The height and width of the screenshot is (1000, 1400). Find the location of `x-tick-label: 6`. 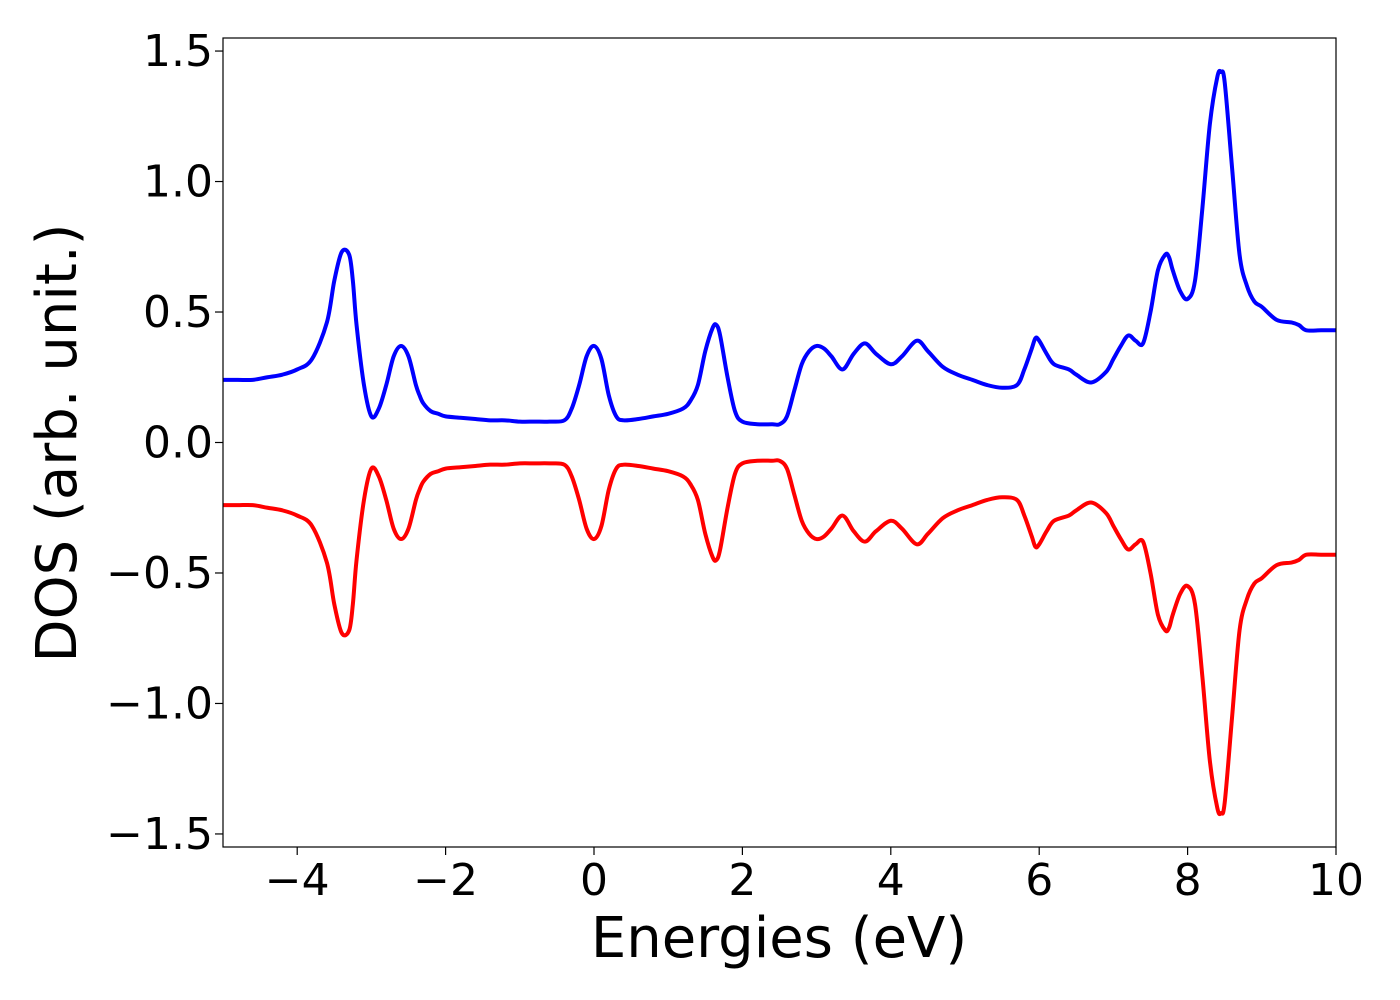

x-tick-label: 6 is located at coordinates (1039, 880).